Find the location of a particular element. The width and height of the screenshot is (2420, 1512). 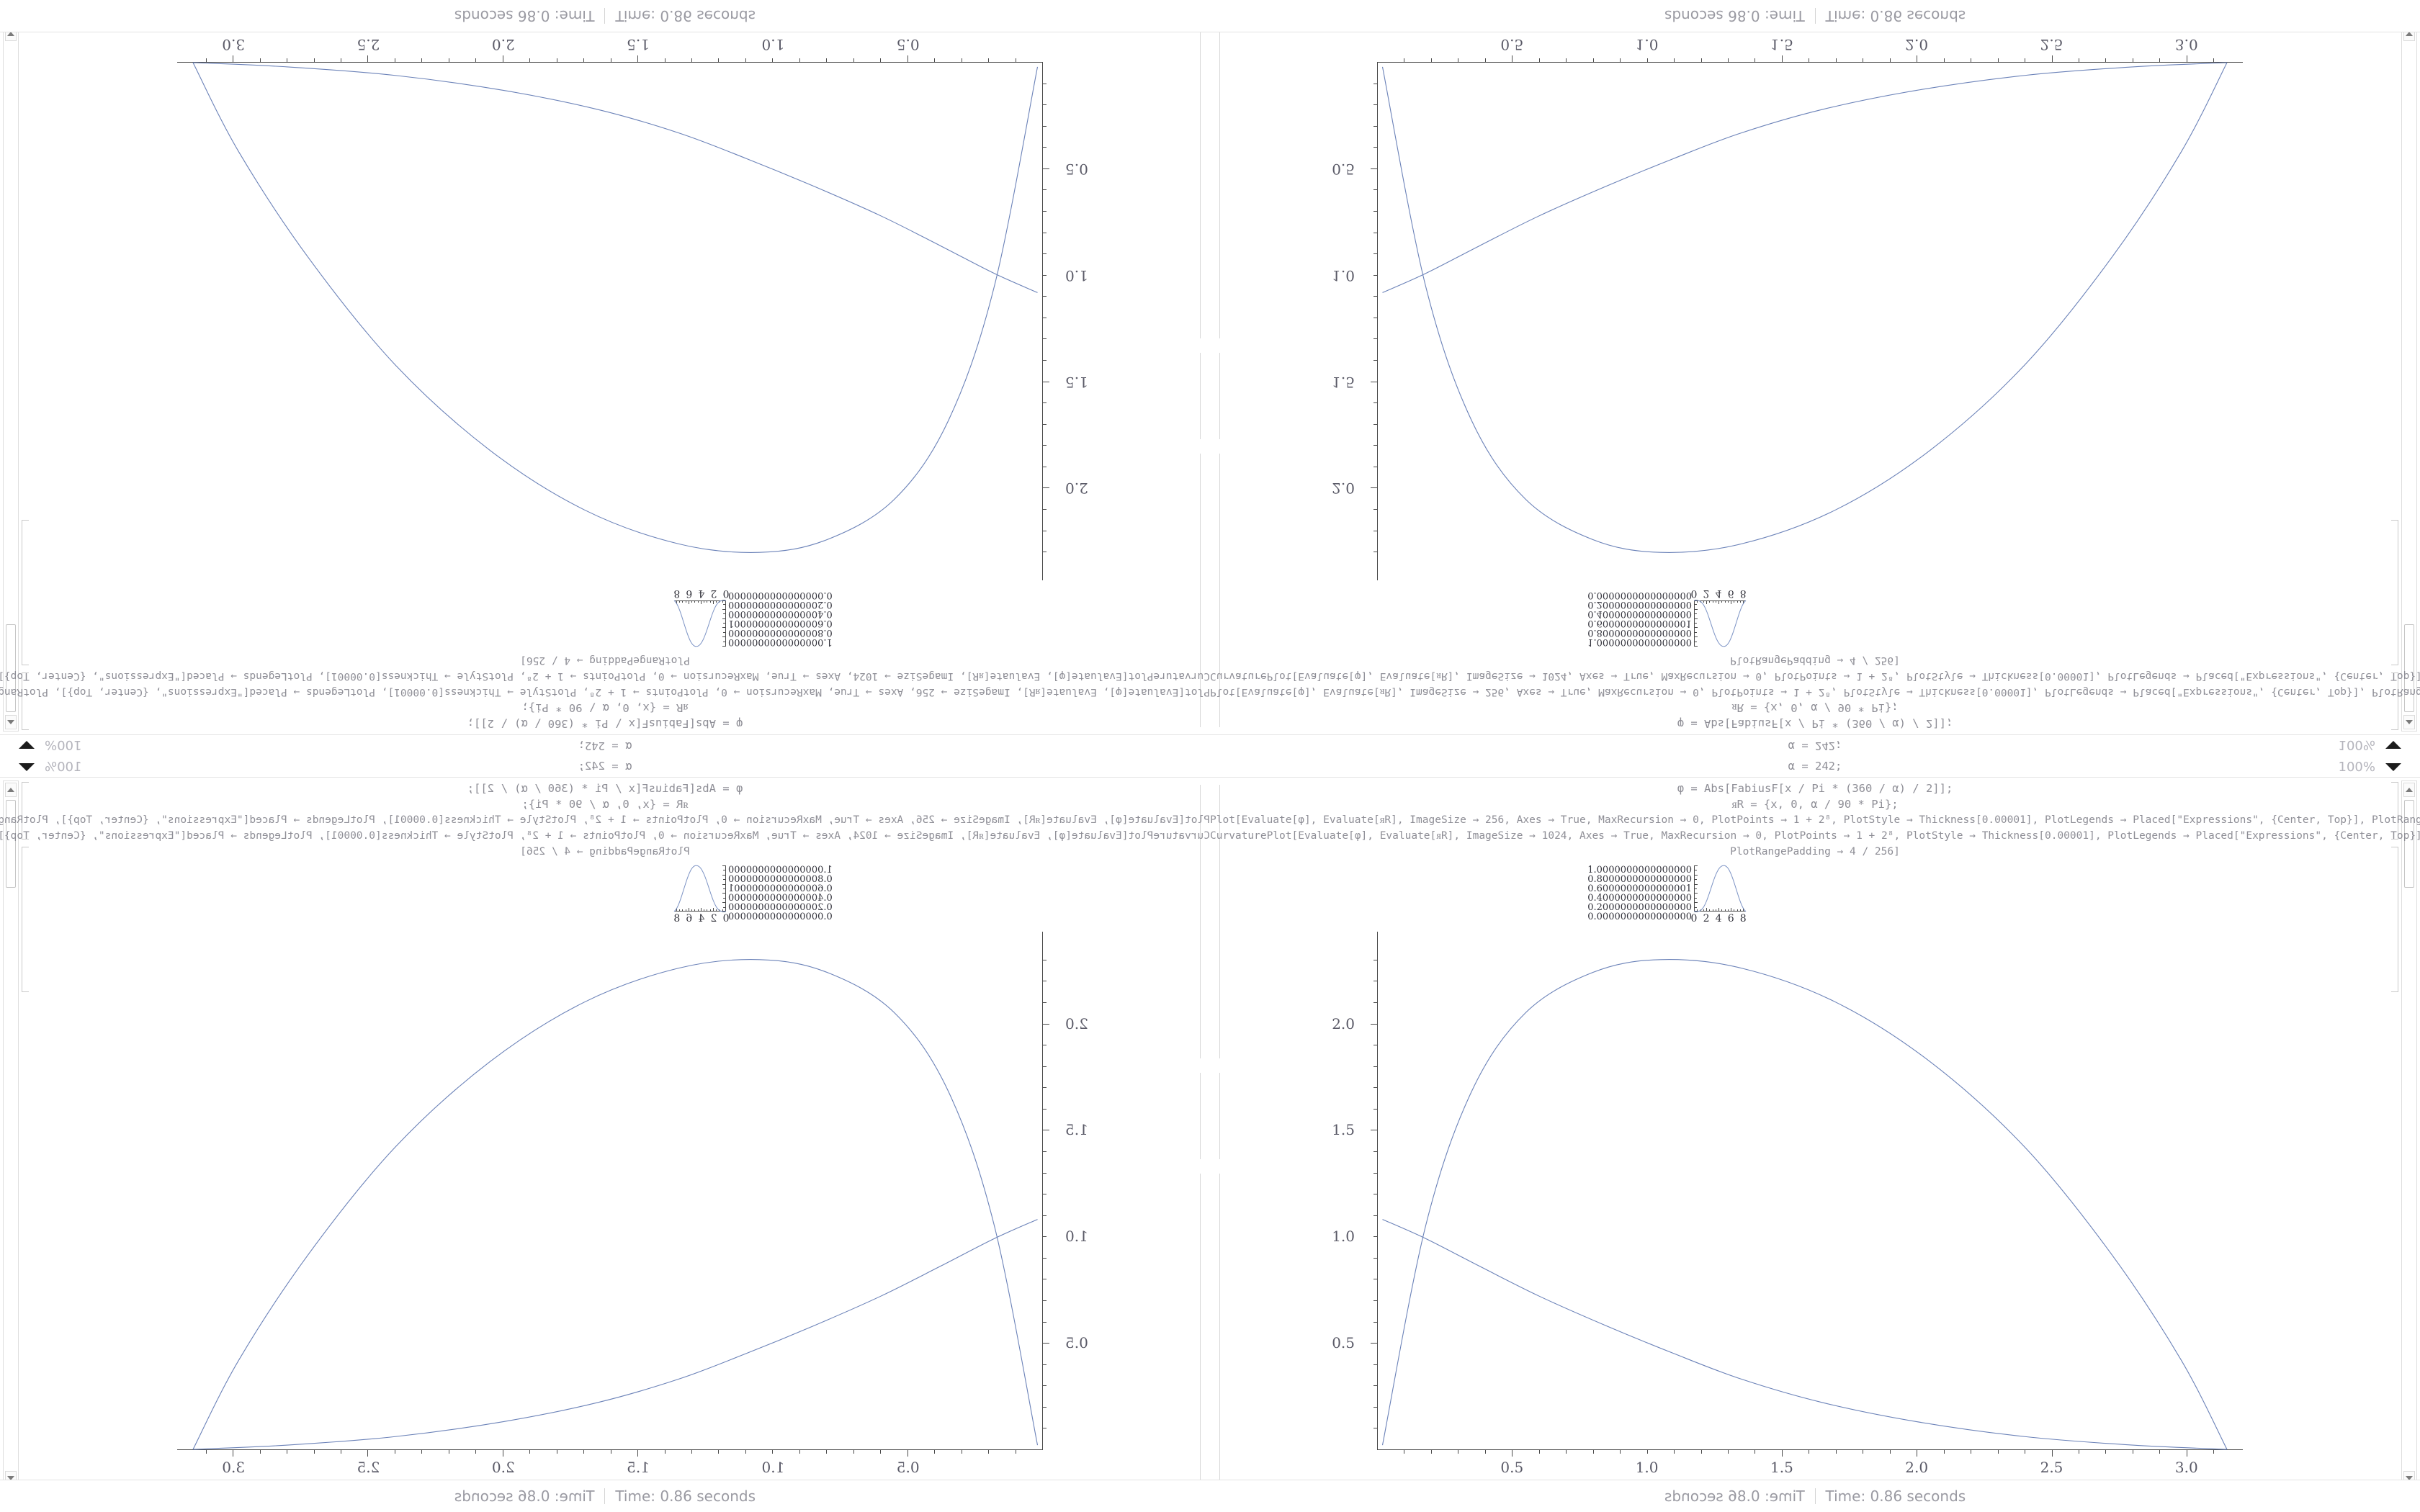

zoom-control: 100% is located at coordinates (2379, 767).